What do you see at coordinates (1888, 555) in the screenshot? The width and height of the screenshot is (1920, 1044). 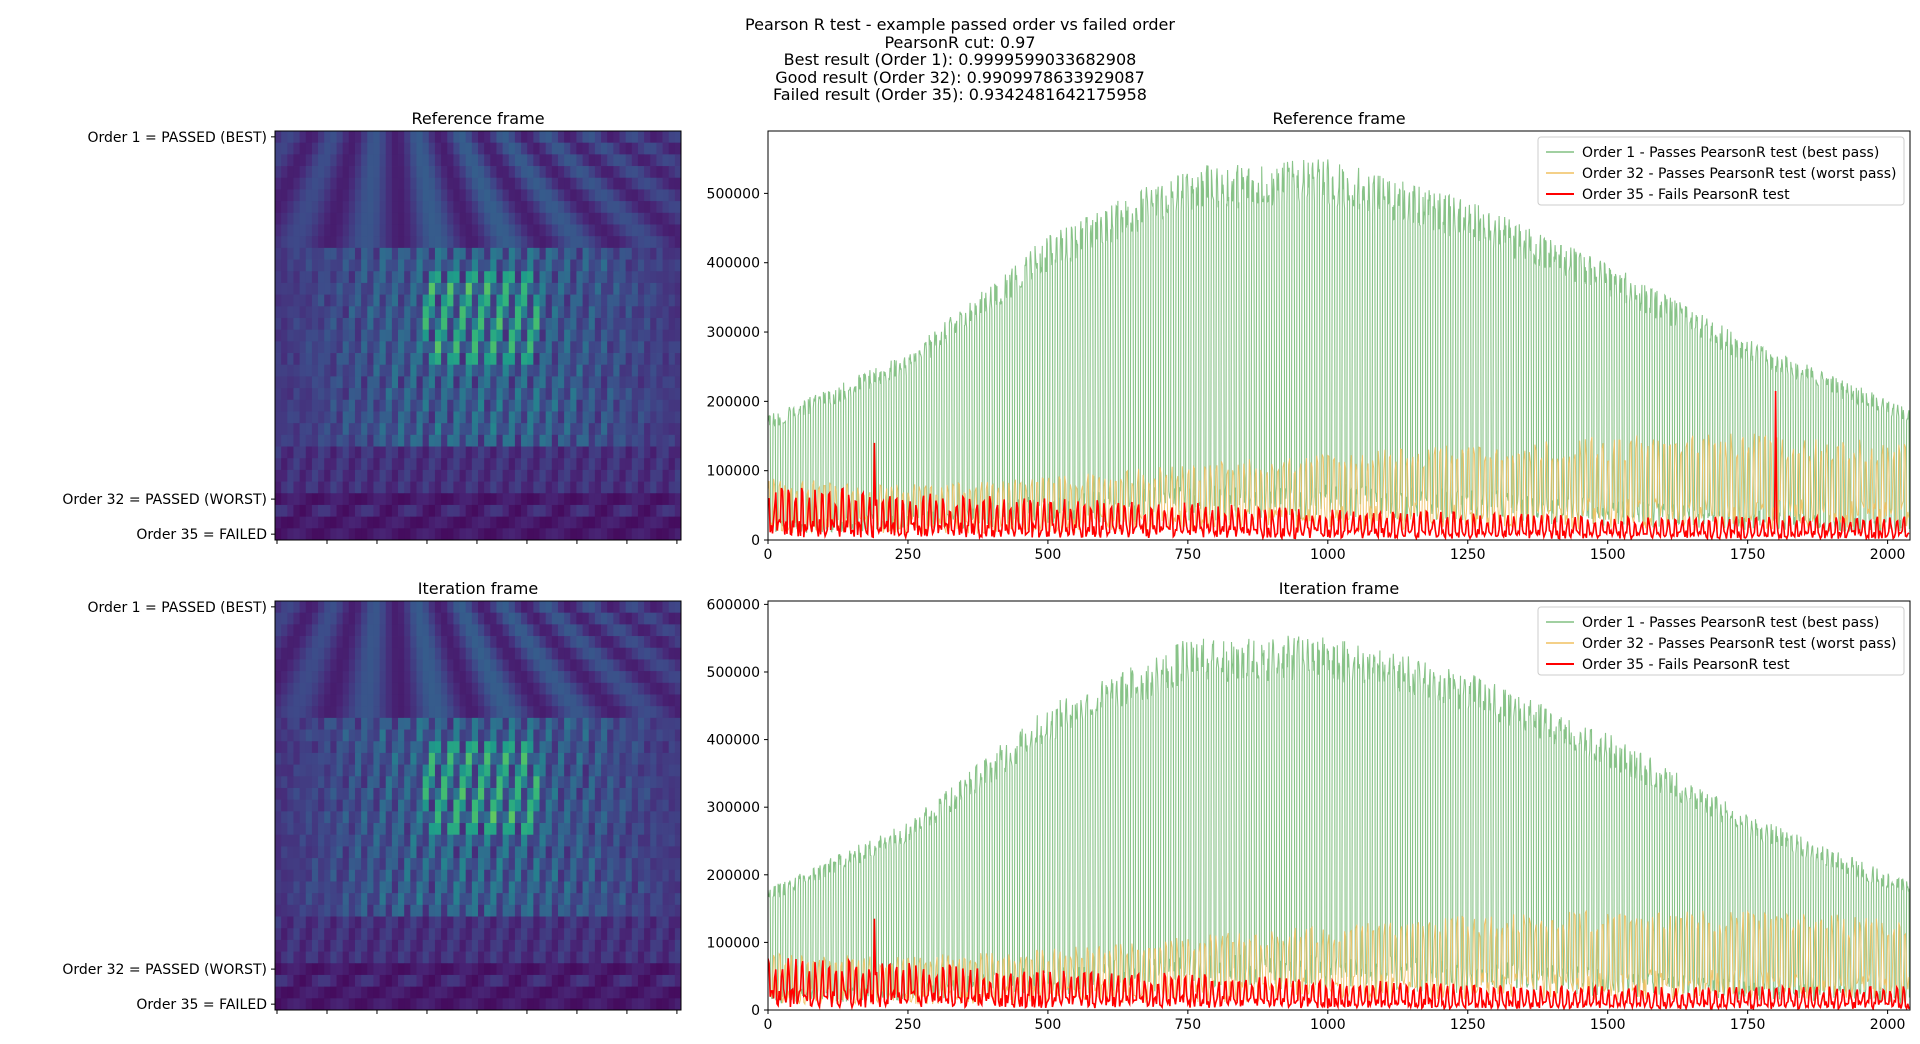 I see `x-tick-label: 2000` at bounding box center [1888, 555].